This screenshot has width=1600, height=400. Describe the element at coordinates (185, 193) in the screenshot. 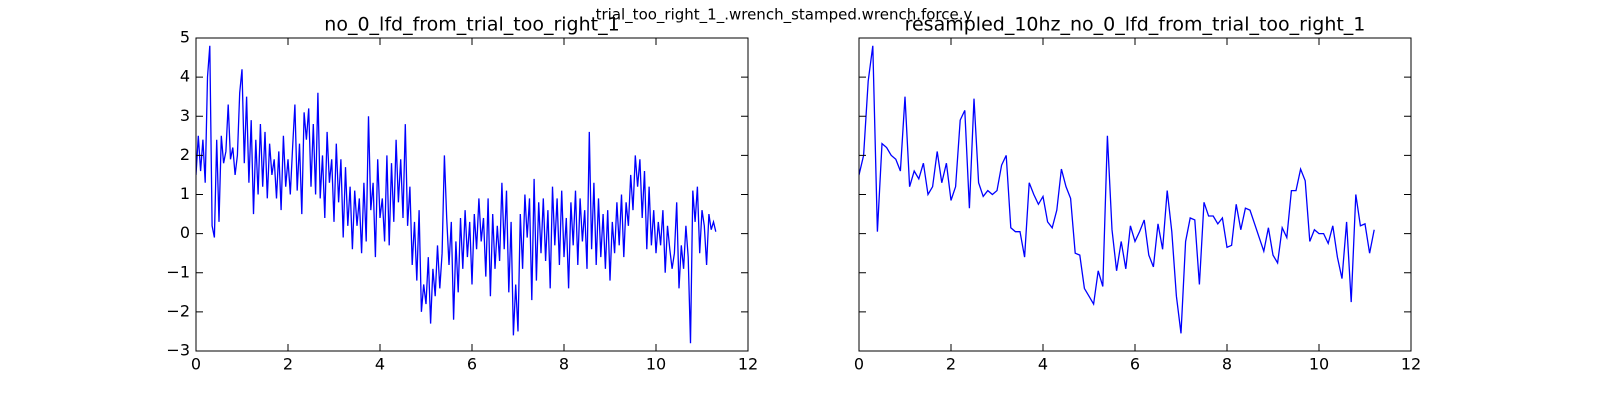

I see `y-tick-label: 1` at that location.